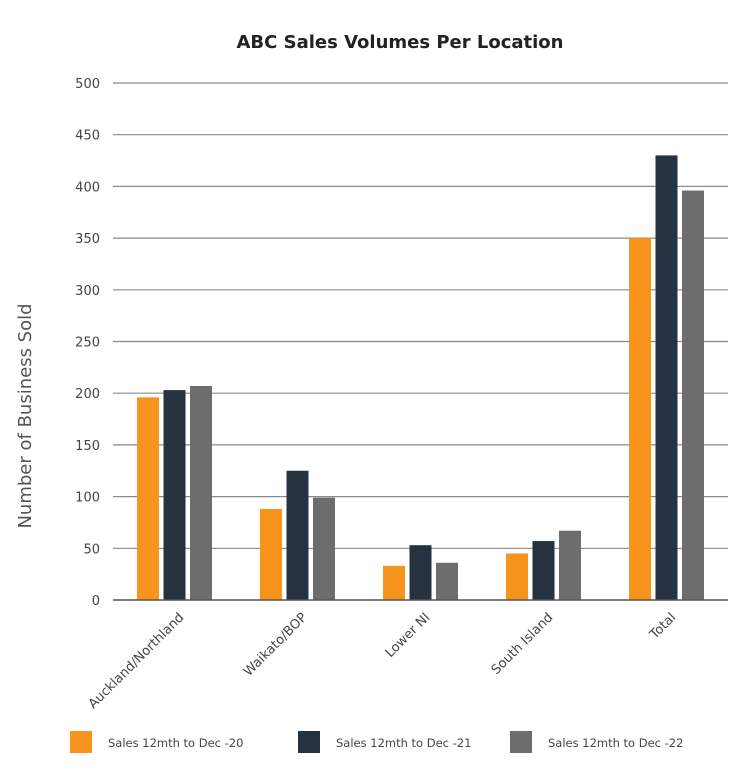 The width and height of the screenshot is (750, 776). Describe the element at coordinates (91, 549) in the screenshot. I see `y-tick-label: 50` at that location.